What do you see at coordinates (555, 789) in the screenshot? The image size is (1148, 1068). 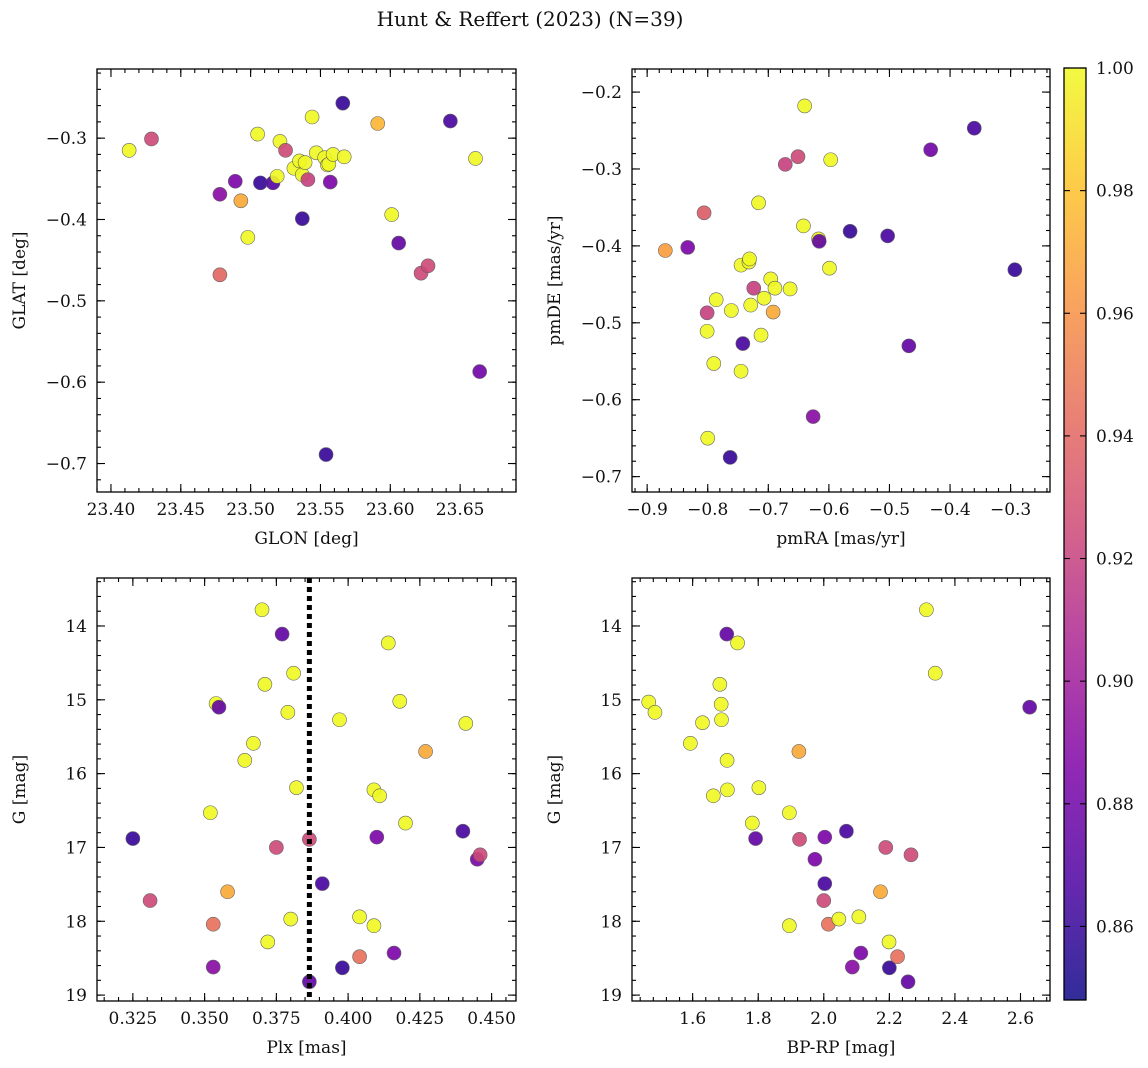 I see `y-axis-label: G [mag]` at bounding box center [555, 789].